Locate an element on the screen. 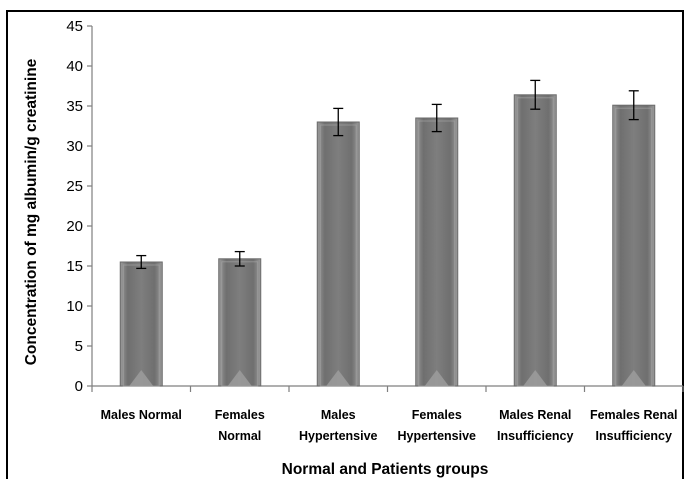  y-tick-label: 15 is located at coordinates (74, 266).